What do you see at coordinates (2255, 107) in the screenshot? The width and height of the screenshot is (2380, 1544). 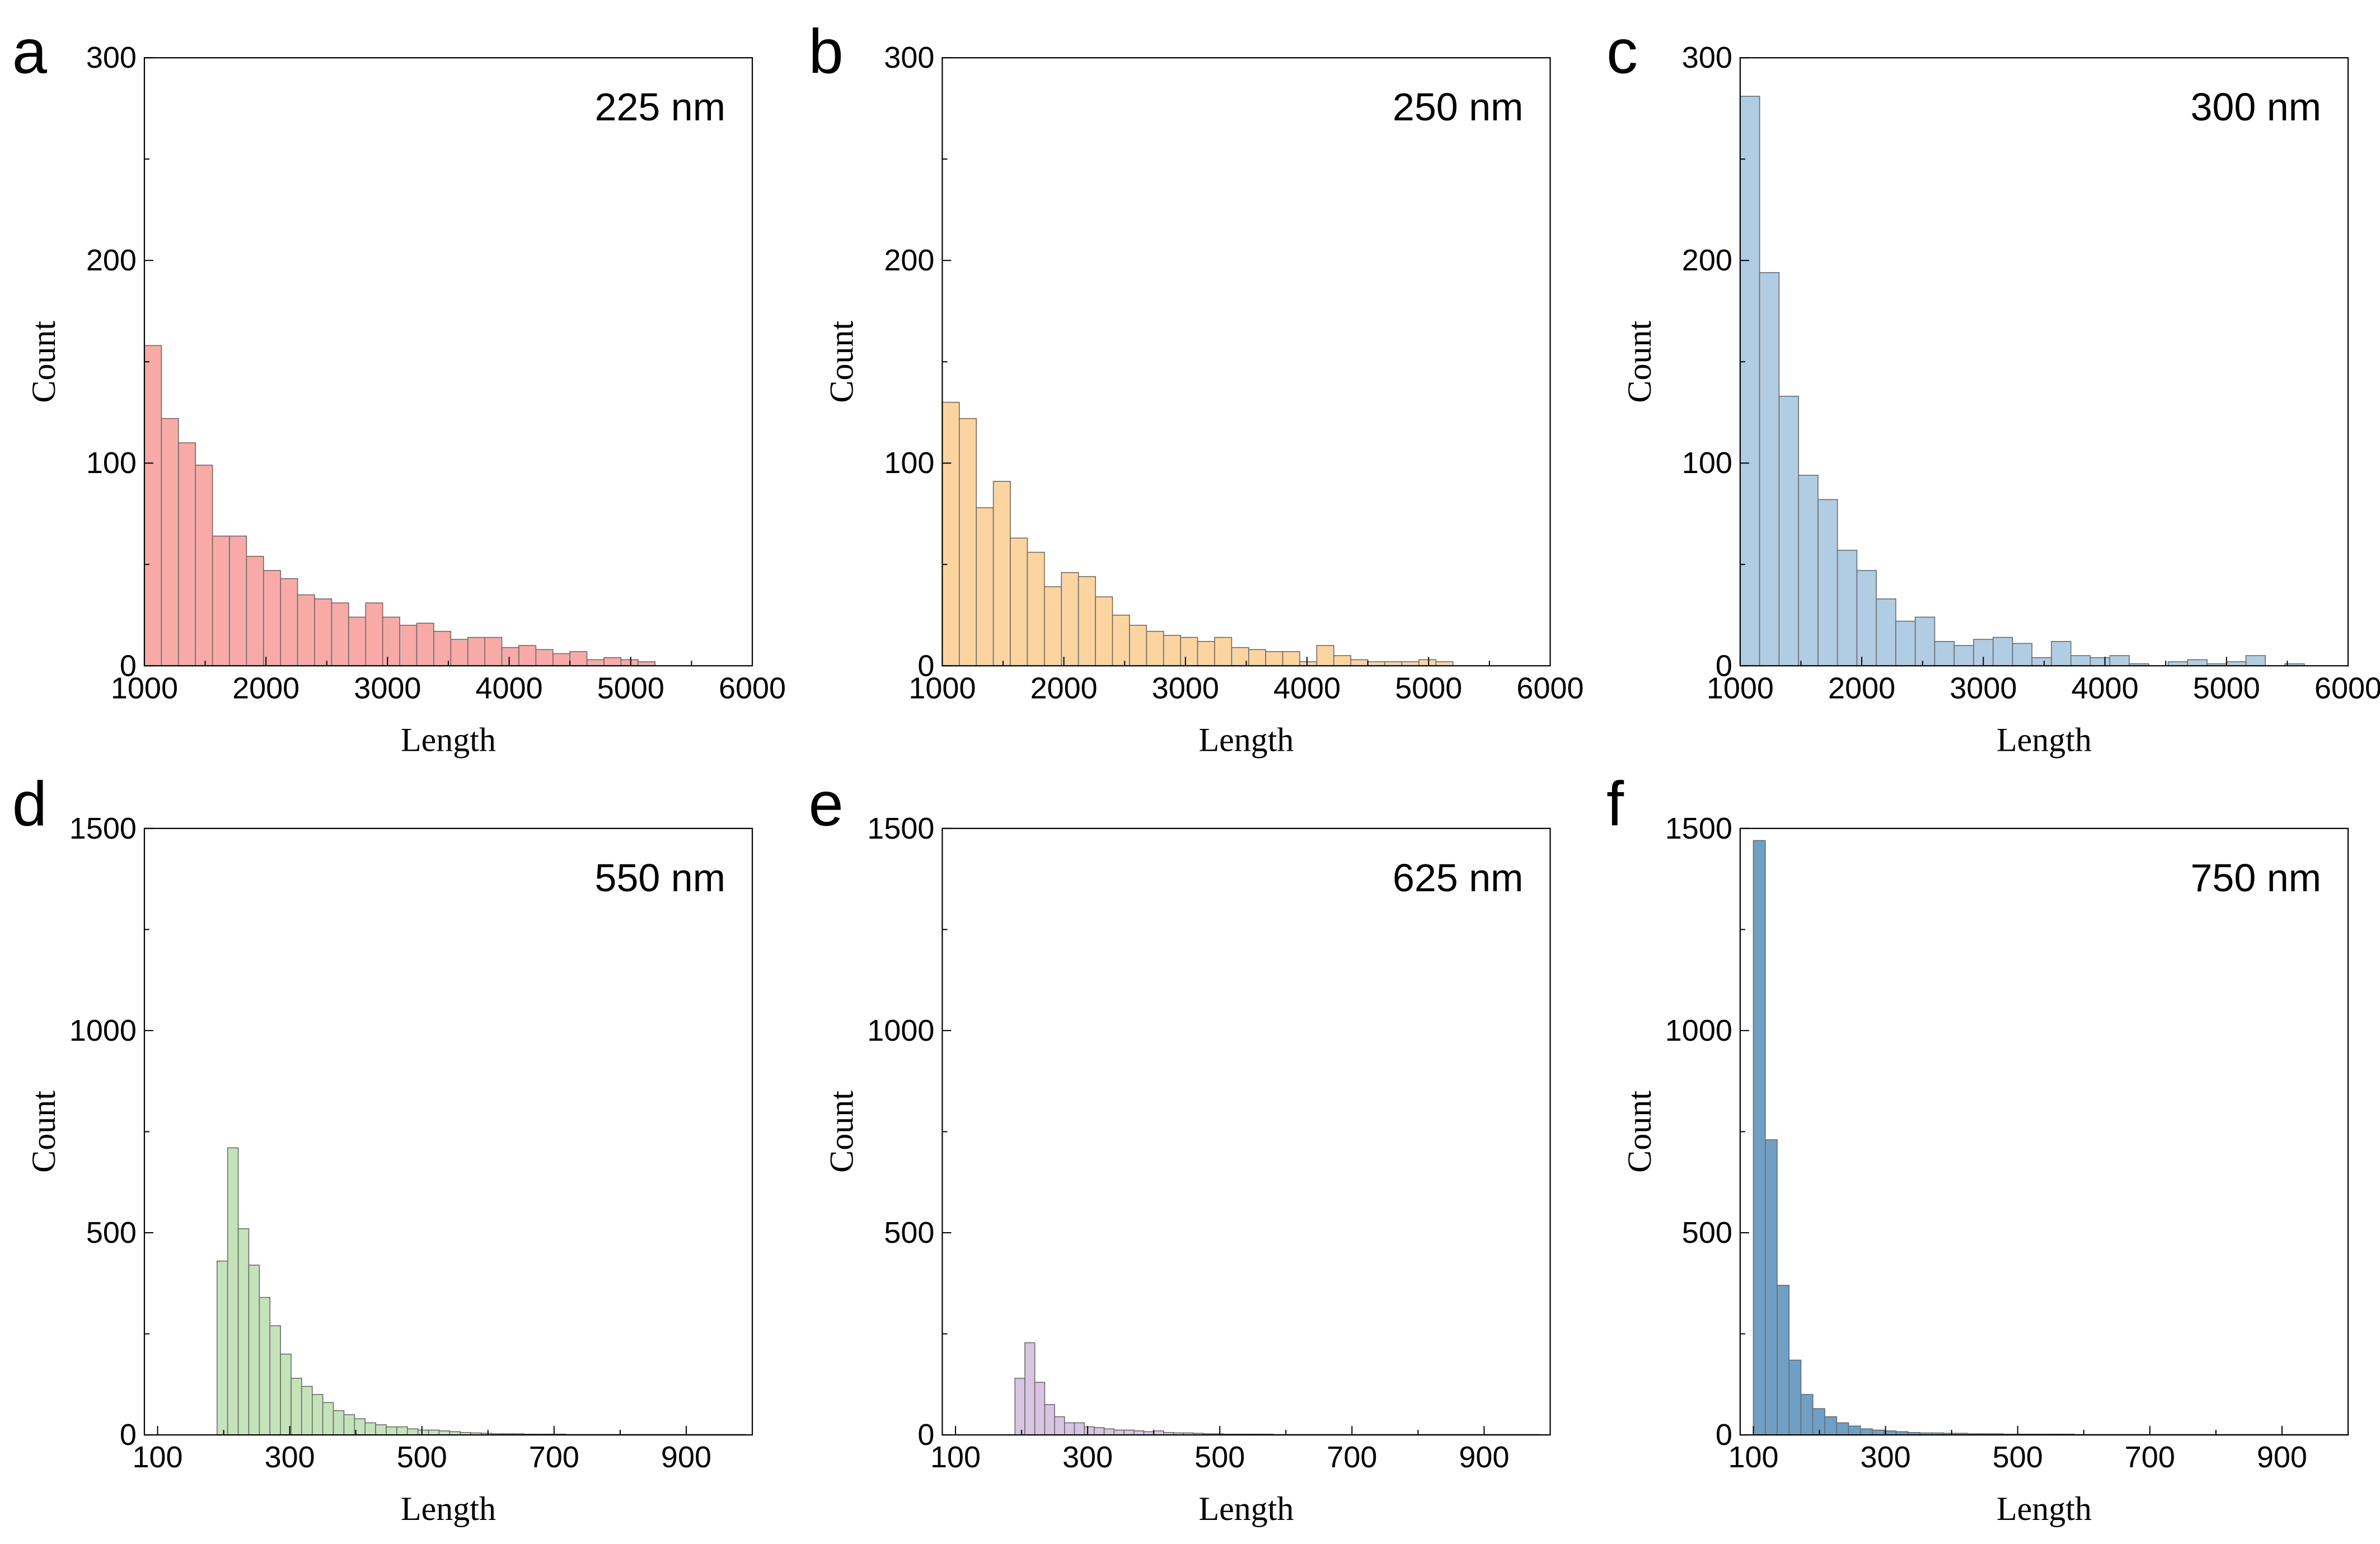 I see `wavelength-annotation: 300 nm` at bounding box center [2255, 107].